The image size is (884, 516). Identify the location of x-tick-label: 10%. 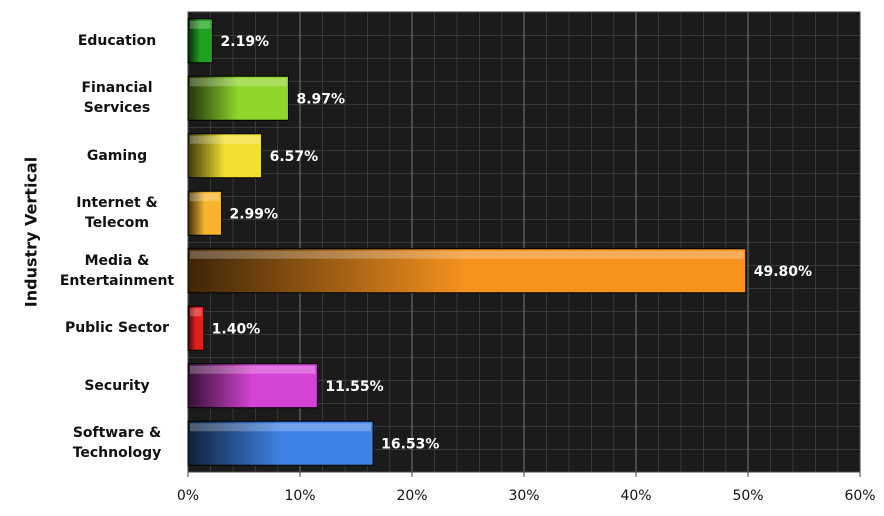
(299, 496).